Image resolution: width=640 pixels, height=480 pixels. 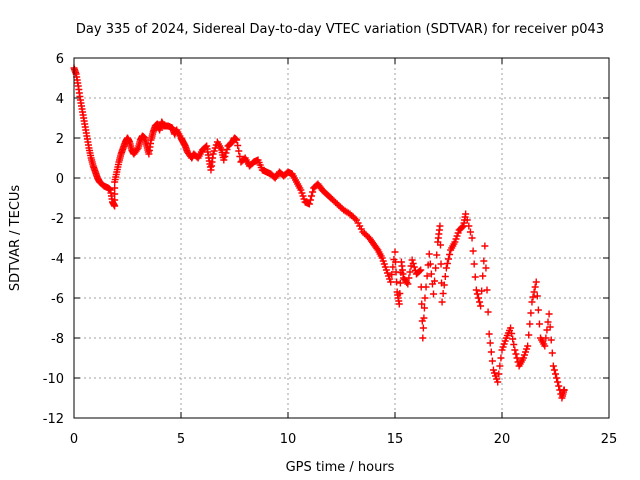 I want to click on x-tick-label: 20, so click(x=502, y=439).